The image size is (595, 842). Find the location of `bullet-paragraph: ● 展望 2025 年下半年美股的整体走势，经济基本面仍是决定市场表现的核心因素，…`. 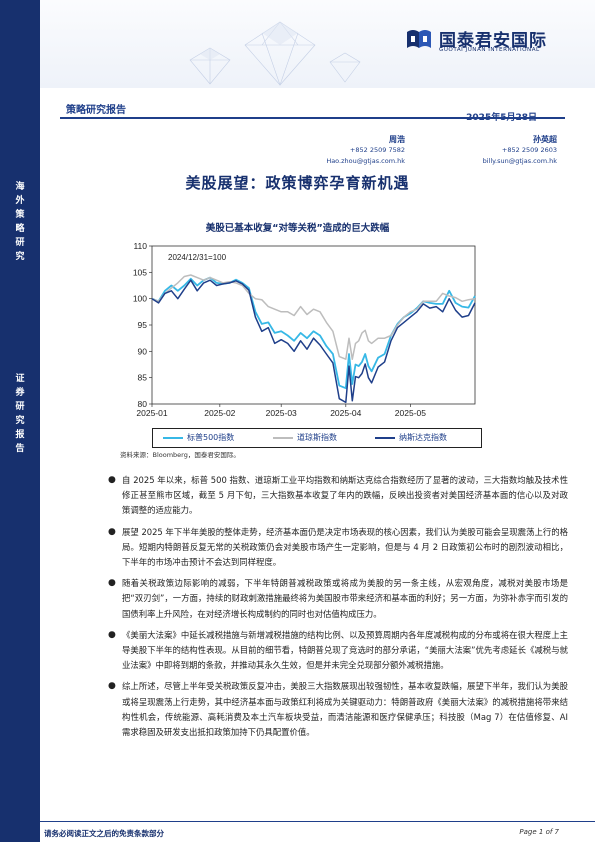

bullet-paragraph: ● 展望 2025 年下半年美股的整体走势，经济基本面仍是决定市场表现的核心因素，… is located at coordinates (338, 547).